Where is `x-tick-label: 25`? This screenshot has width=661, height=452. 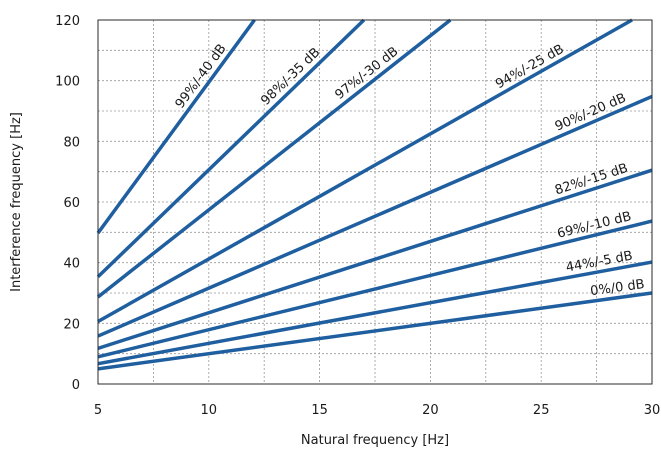
x-tick-label: 25 is located at coordinates (541, 410).